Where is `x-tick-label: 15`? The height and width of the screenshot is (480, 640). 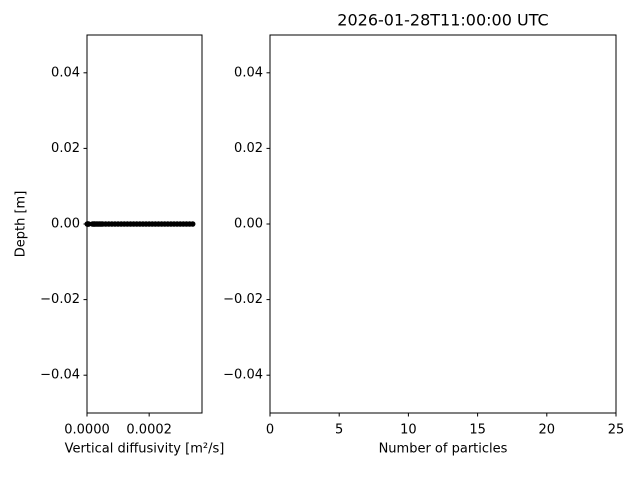
x-tick-label: 15 is located at coordinates (477, 430).